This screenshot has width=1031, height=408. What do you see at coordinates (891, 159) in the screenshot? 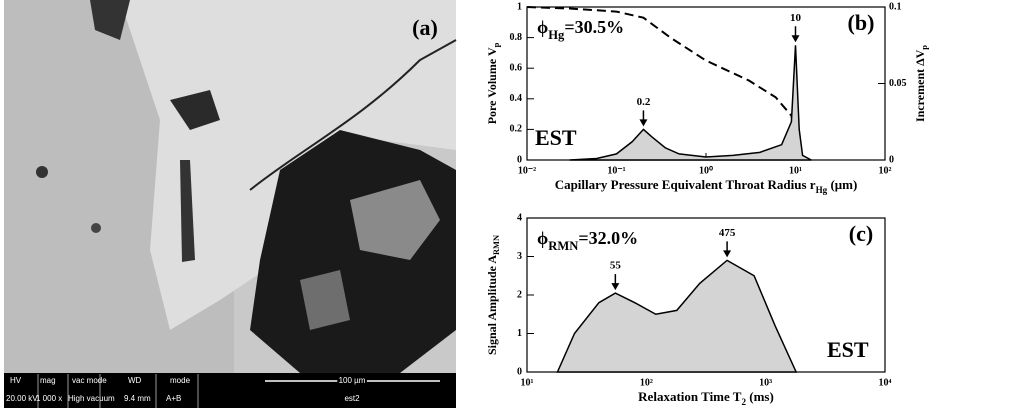
I see `y2-tick-label: 0` at bounding box center [891, 159].